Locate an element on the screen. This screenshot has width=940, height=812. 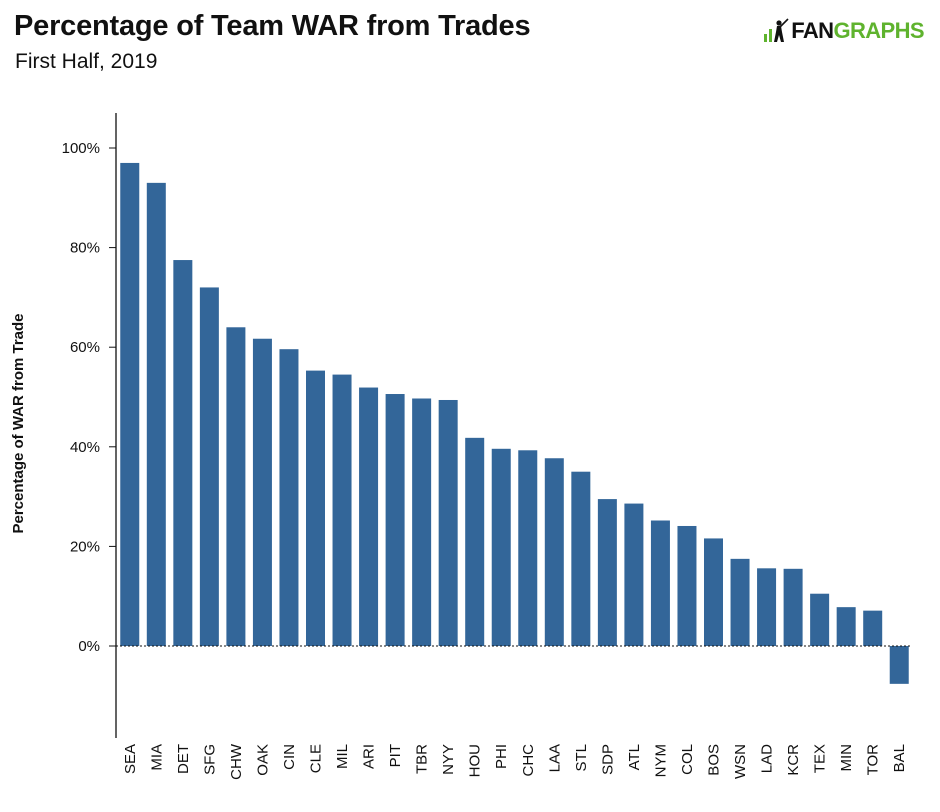
bar-chc is located at coordinates (528, 548).